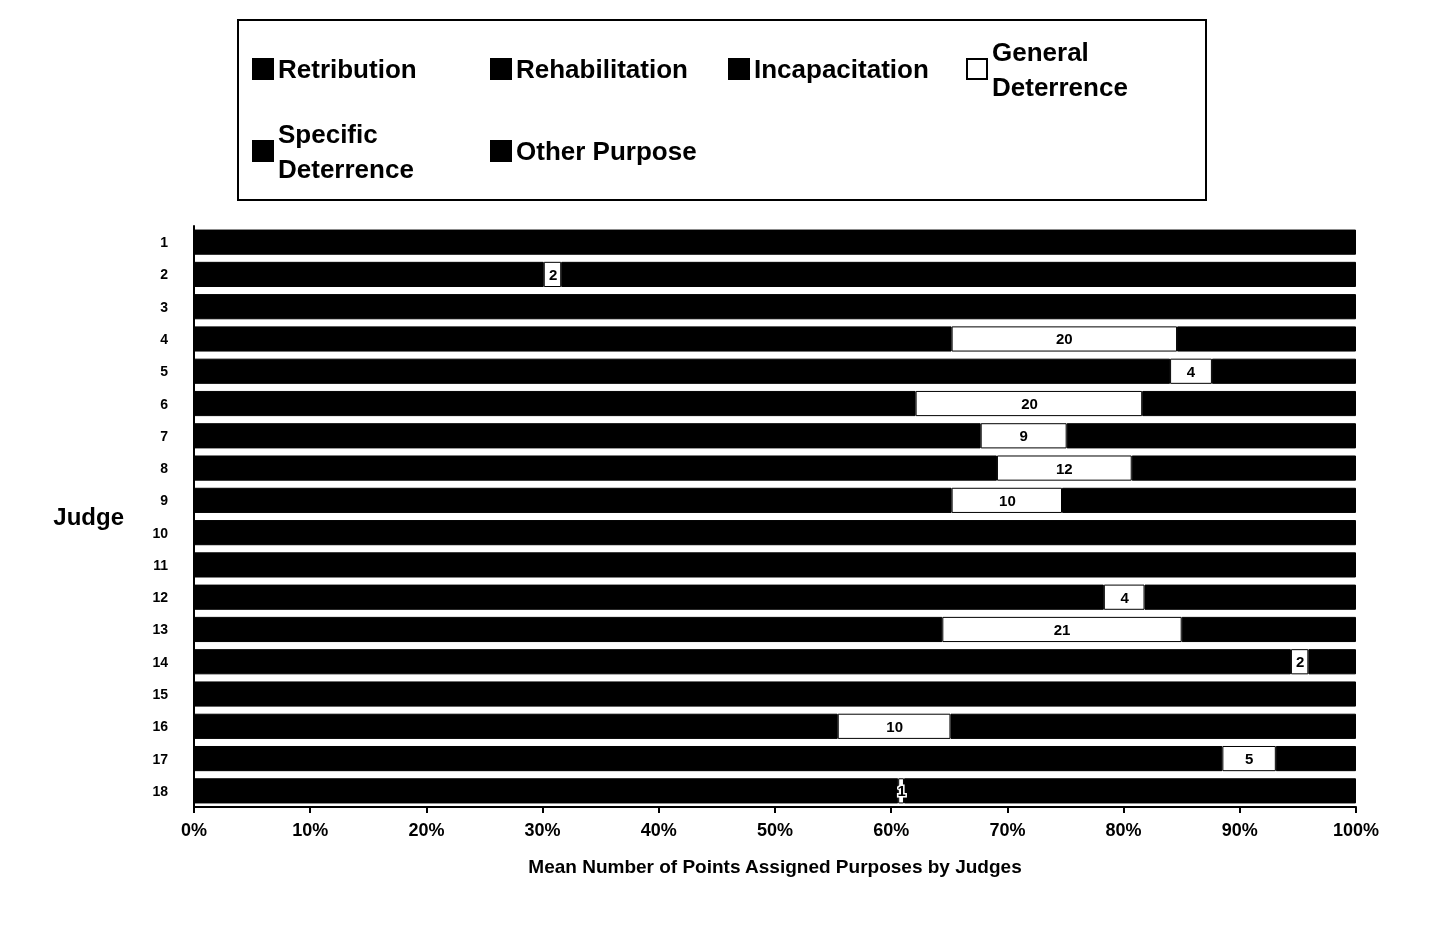 This screenshot has width=1444, height=952. Describe the element at coordinates (164, 338) in the screenshot. I see `y-tick-label: 4` at that location.